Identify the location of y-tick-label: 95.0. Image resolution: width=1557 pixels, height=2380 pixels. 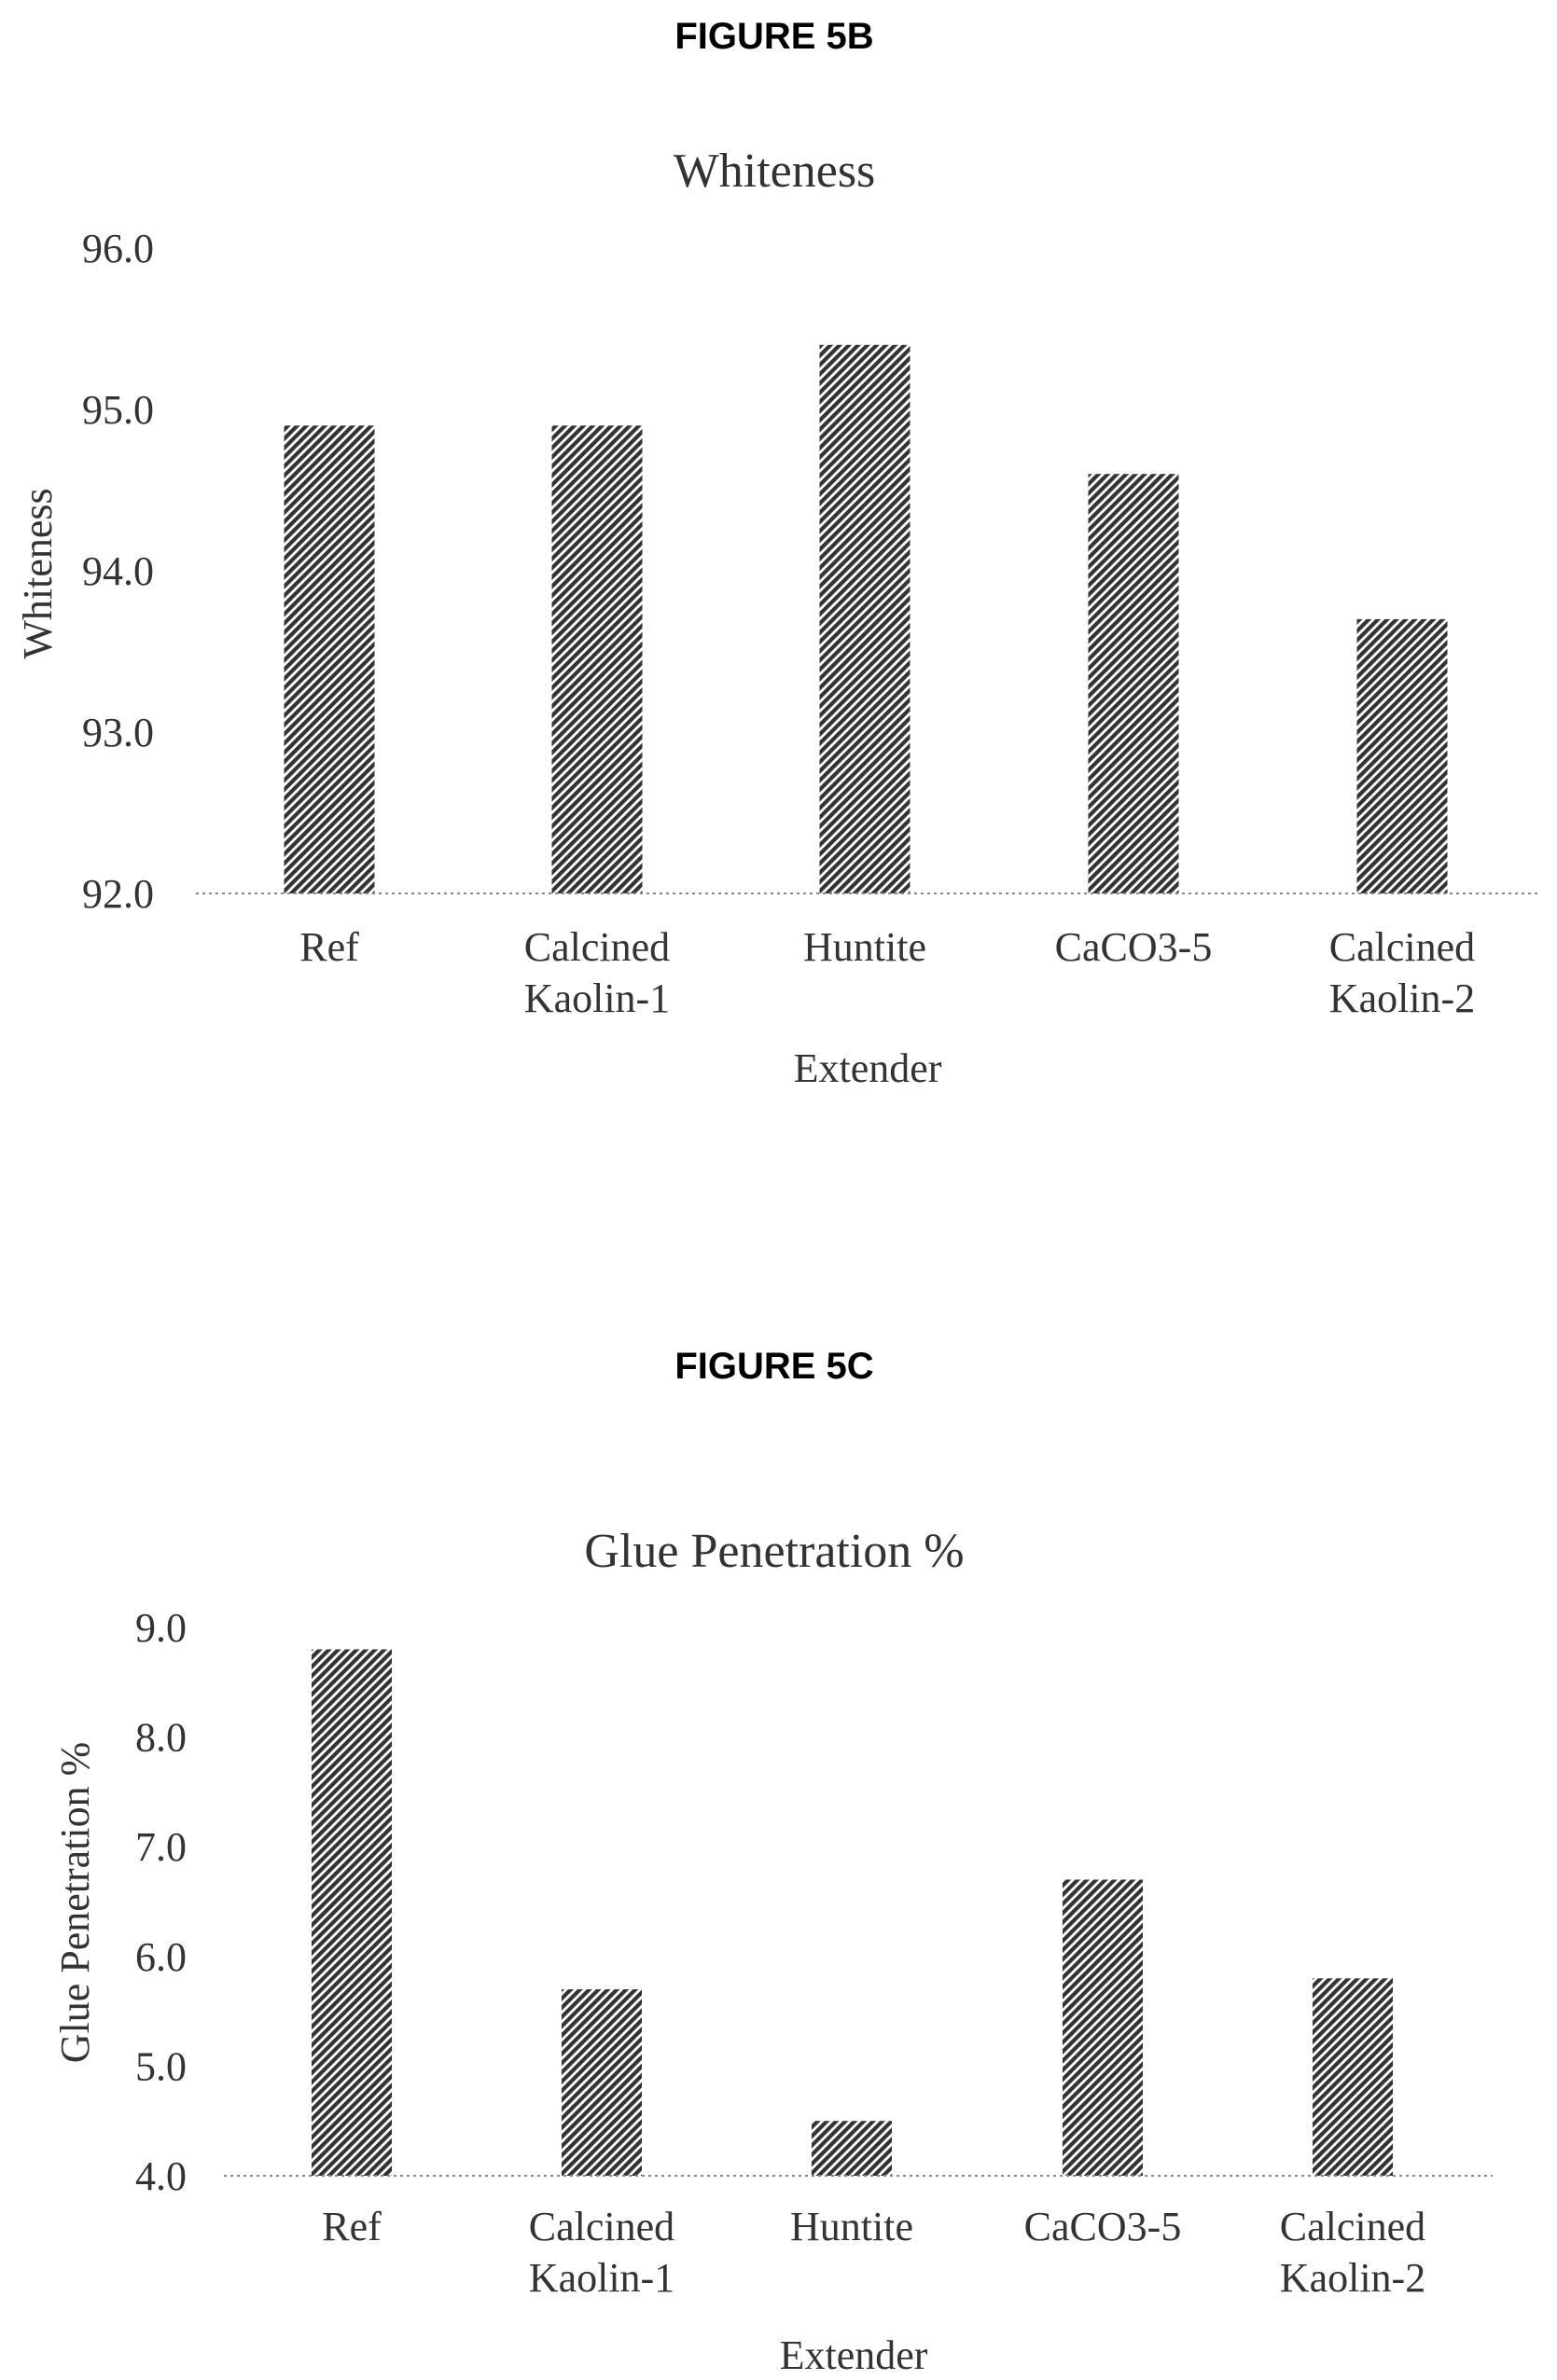
(118, 410).